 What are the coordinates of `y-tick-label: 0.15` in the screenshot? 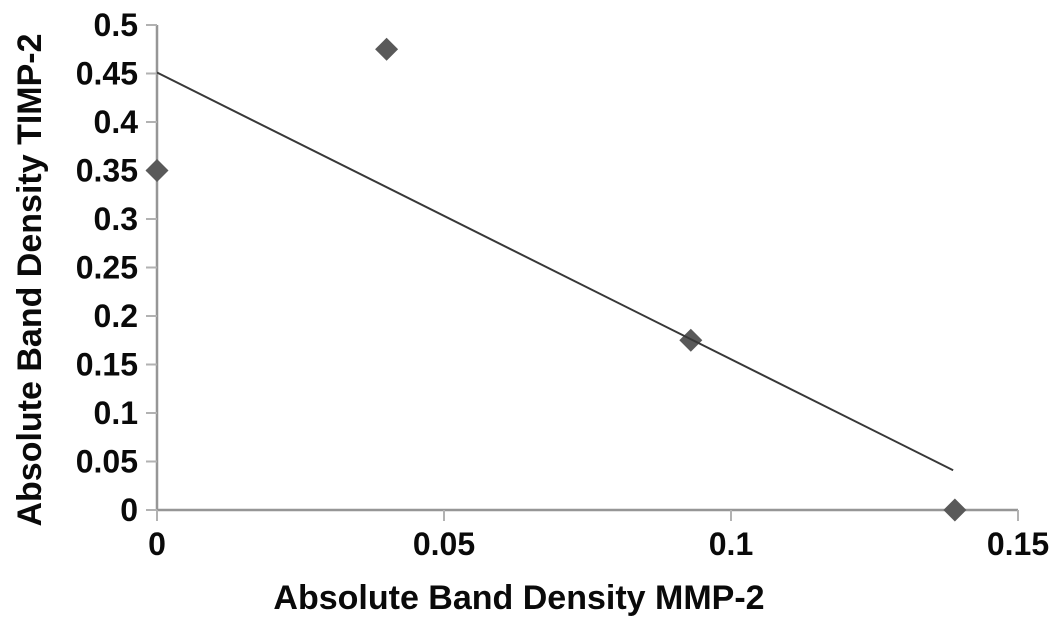 It's located at (107, 365).